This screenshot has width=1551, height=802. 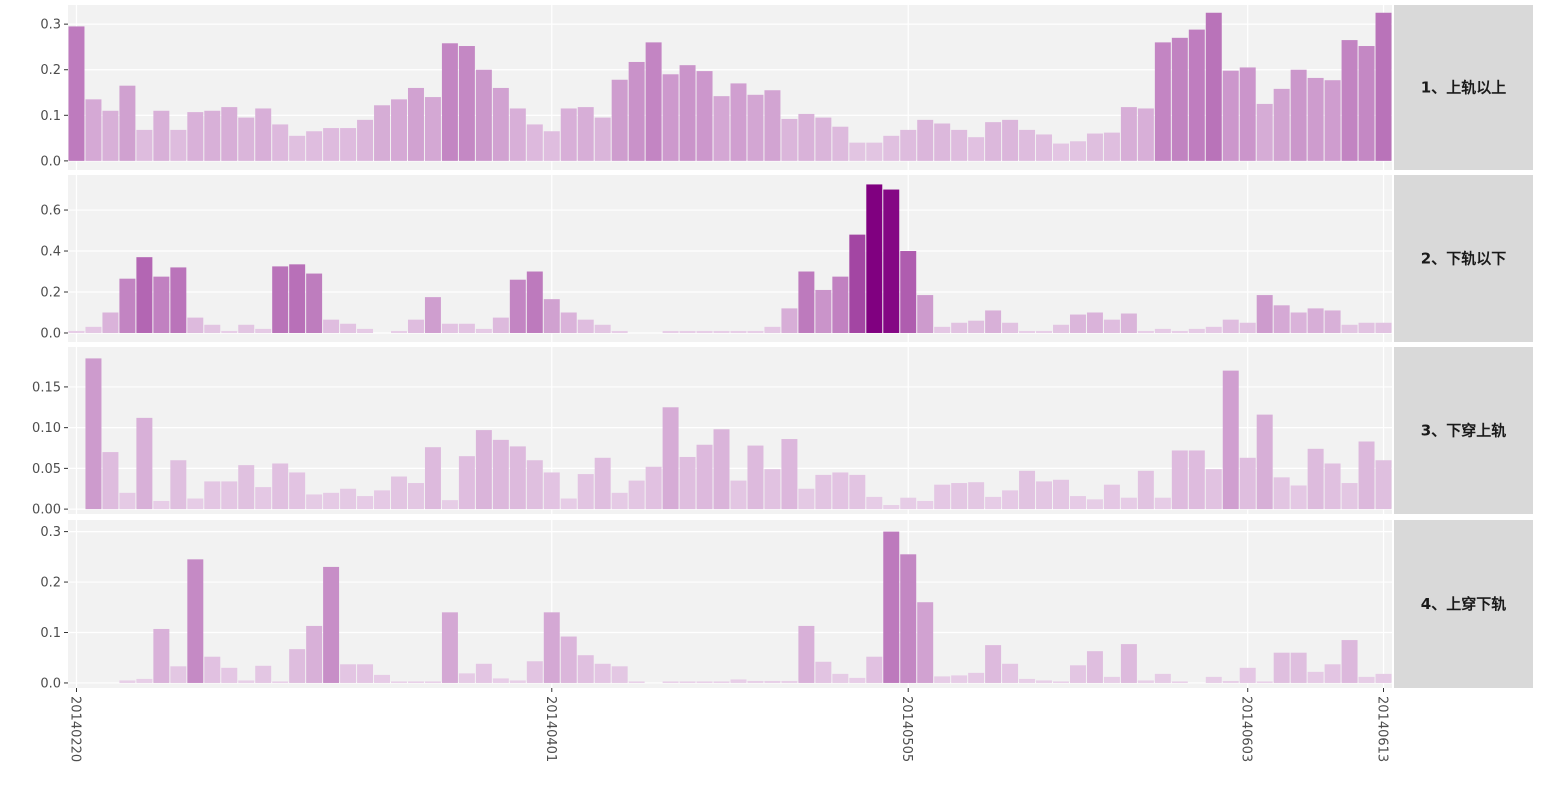 What do you see at coordinates (906, 729) in the screenshot?
I see `x-tick-label: 20140505` at bounding box center [906, 729].